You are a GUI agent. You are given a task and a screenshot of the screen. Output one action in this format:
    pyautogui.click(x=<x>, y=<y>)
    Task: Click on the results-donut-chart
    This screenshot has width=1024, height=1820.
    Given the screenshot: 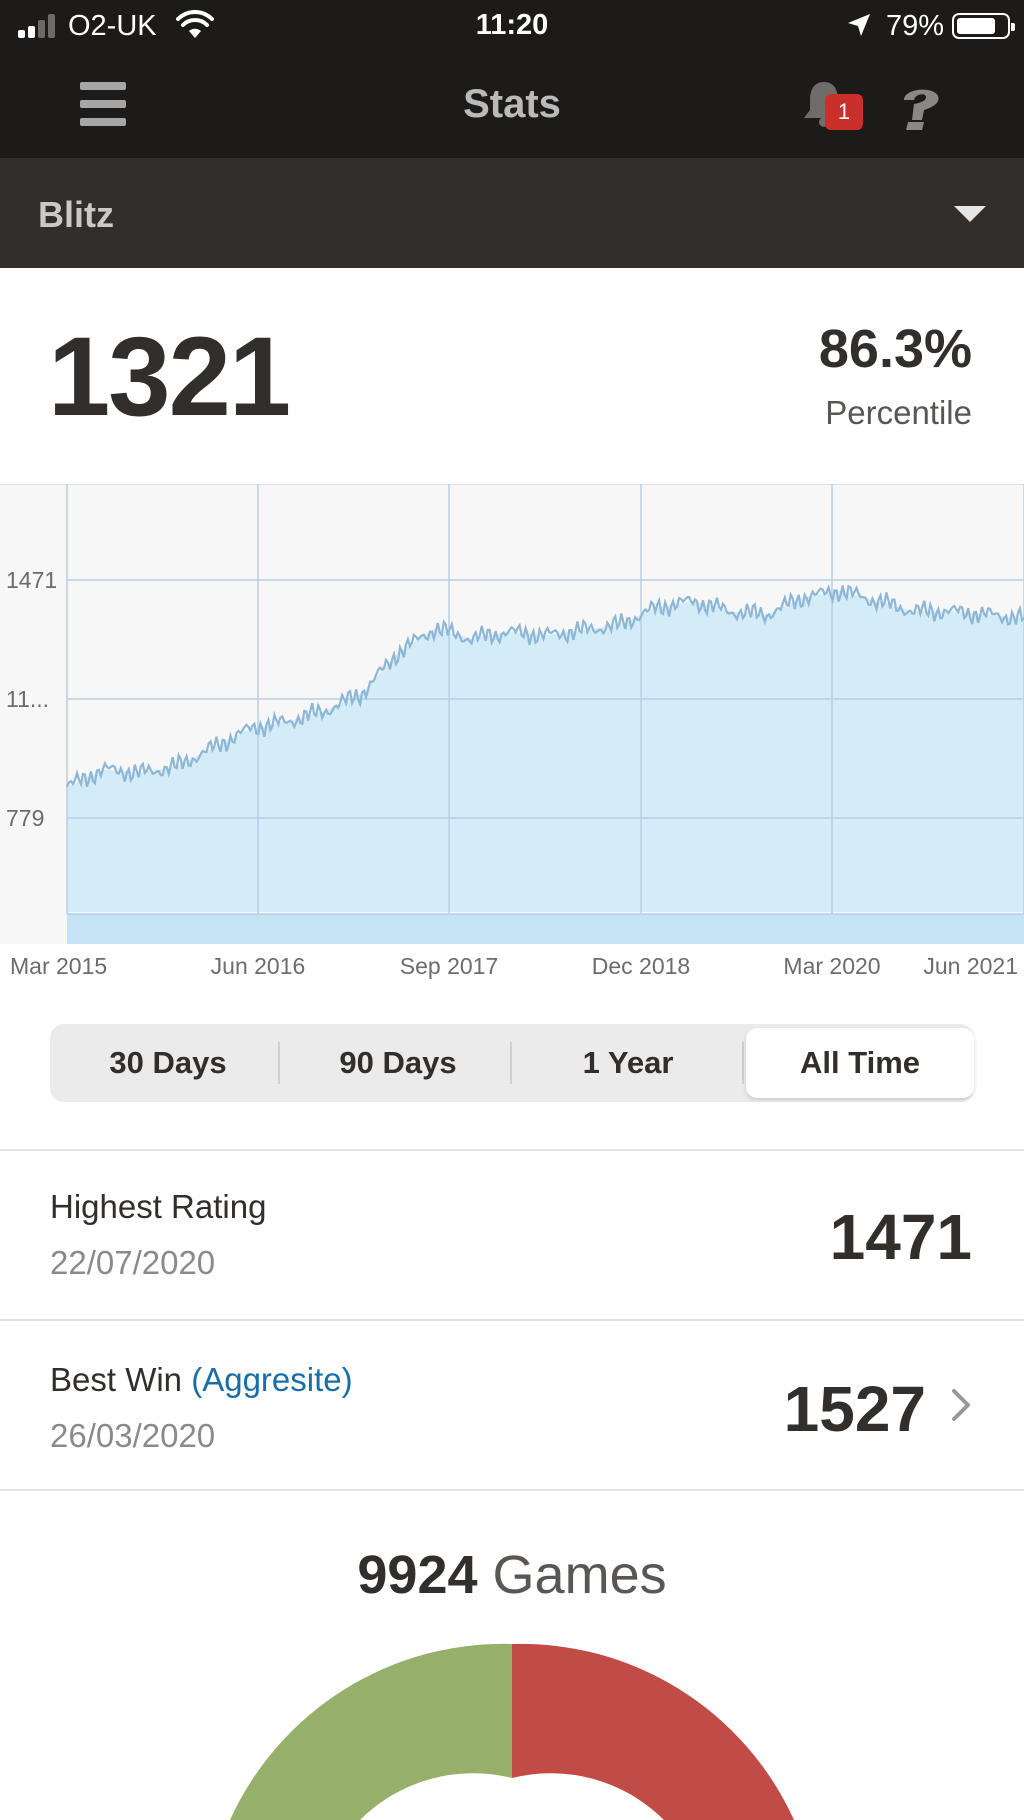 What is the action you would take?
    pyautogui.click(x=512, y=1730)
    